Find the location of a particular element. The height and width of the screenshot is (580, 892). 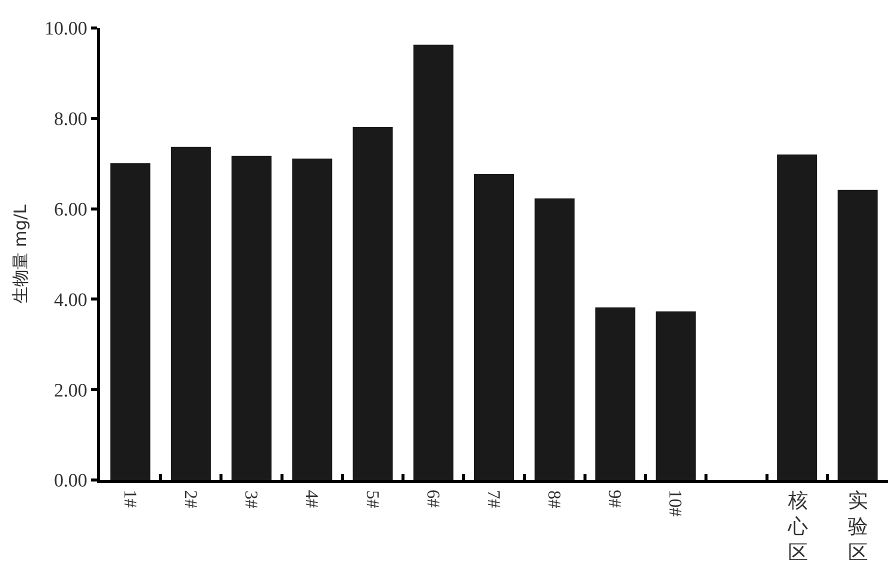

y-tick-label: 2.00 is located at coordinates (71, 391).